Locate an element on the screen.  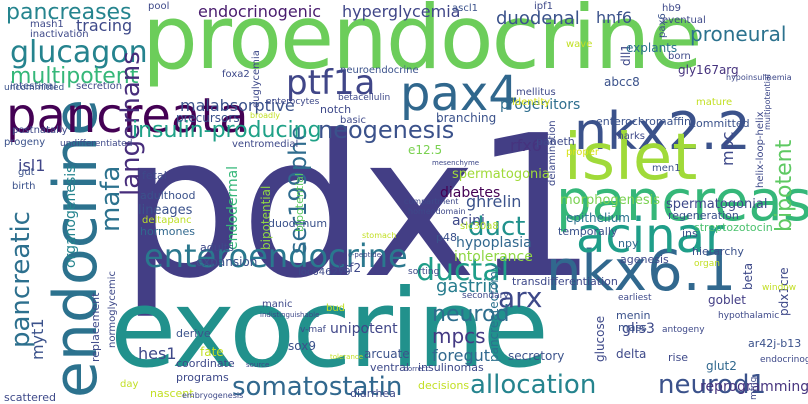
word-unipotent: unipotent is located at coordinates (364, 329).